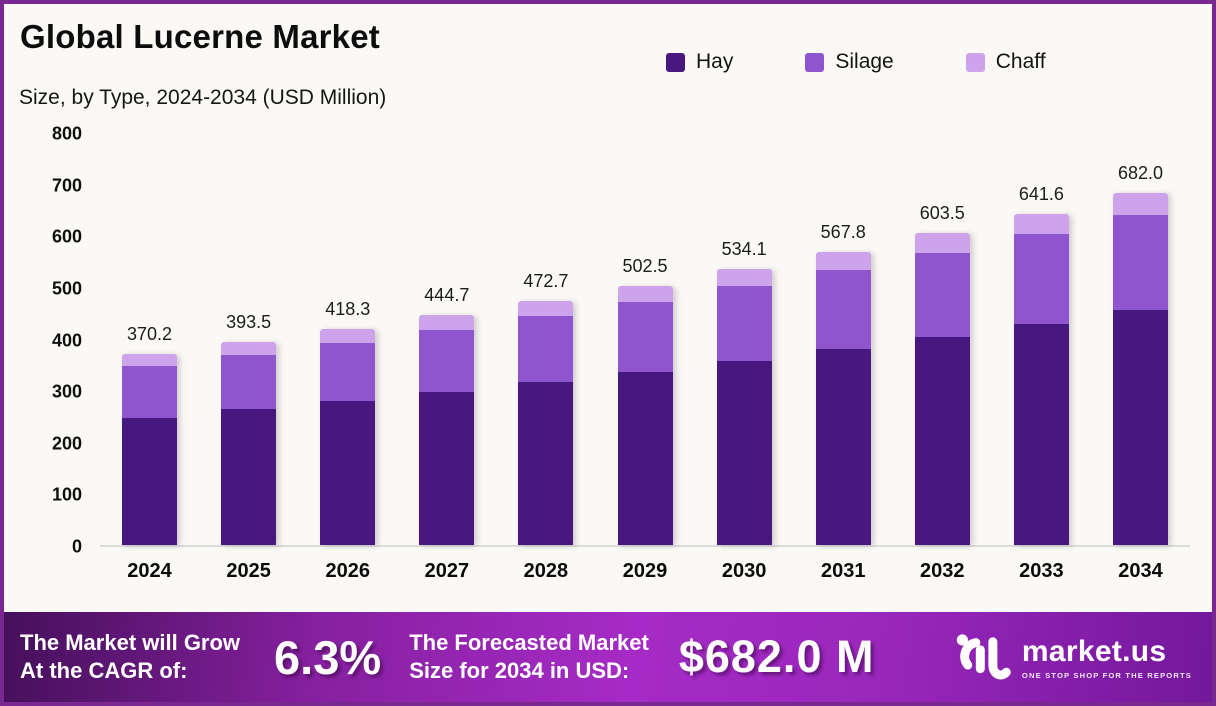 The width and height of the screenshot is (1216, 706). Describe the element at coordinates (104, 670) in the screenshot. I see `cagr-label-line2: At the CAGR of:` at that location.